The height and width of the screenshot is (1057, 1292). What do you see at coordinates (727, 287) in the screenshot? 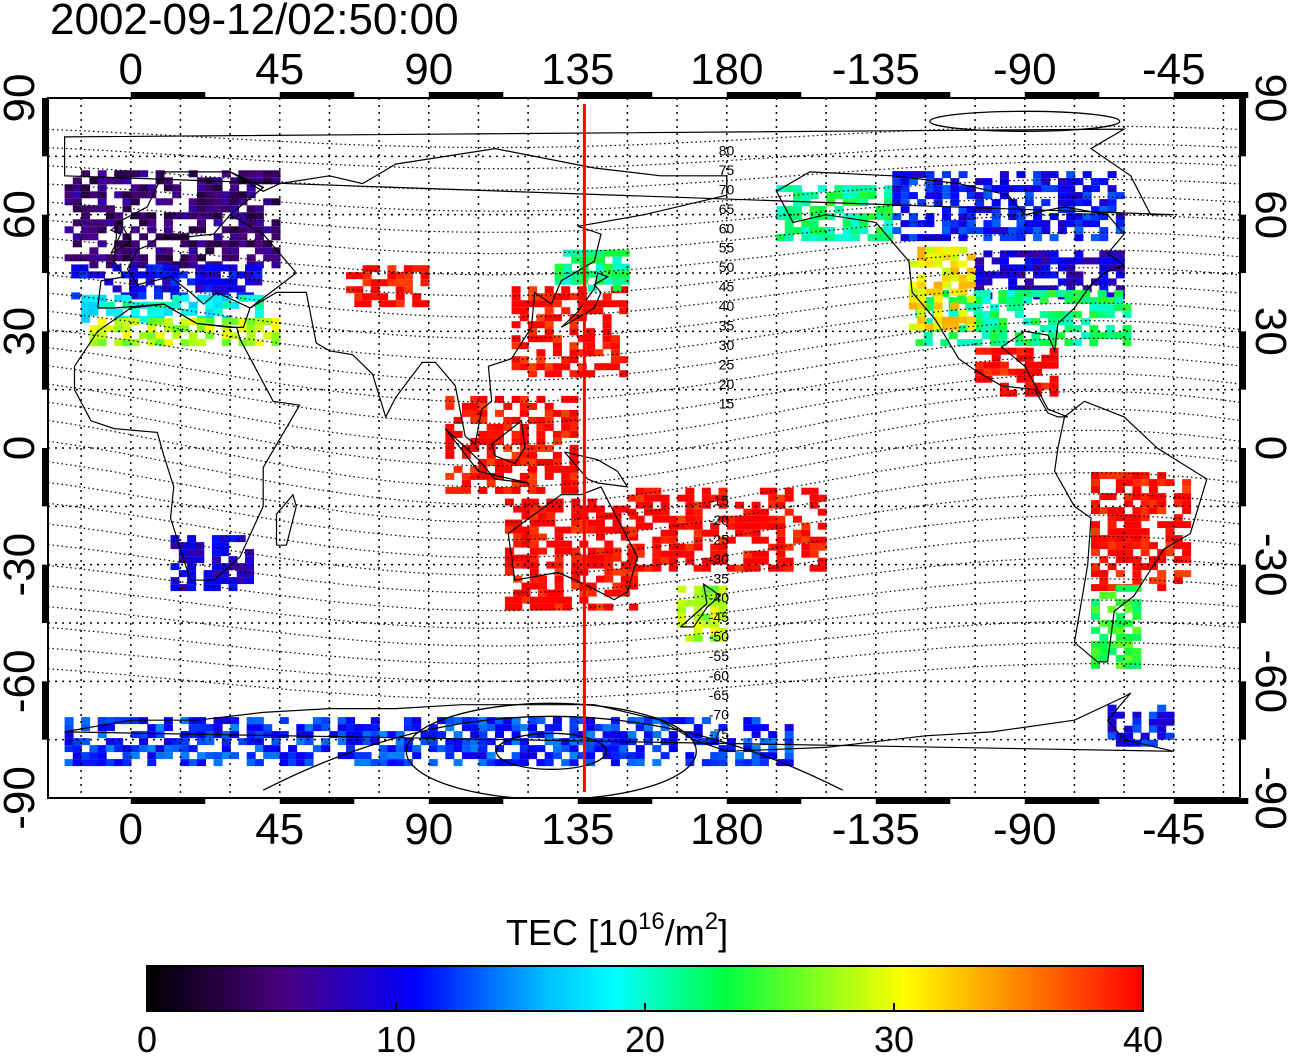
I see `contour-label: 45` at bounding box center [727, 287].